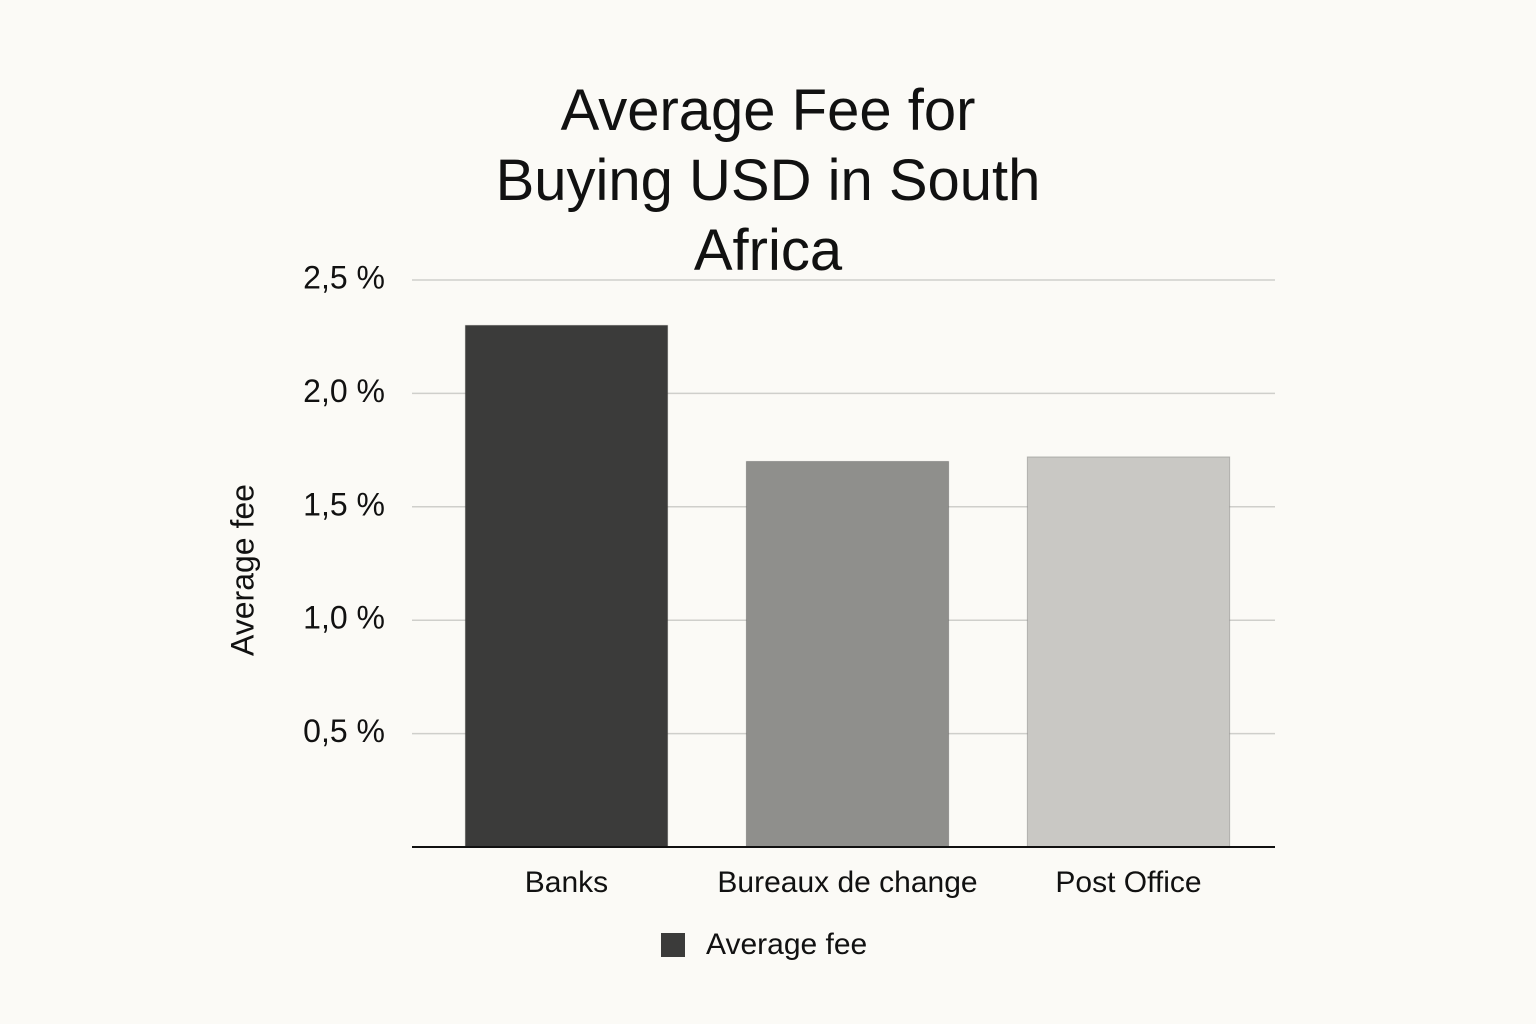 Image resolution: width=1536 pixels, height=1024 pixels. What do you see at coordinates (673, 945) in the screenshot?
I see `legend-swatch` at bounding box center [673, 945].